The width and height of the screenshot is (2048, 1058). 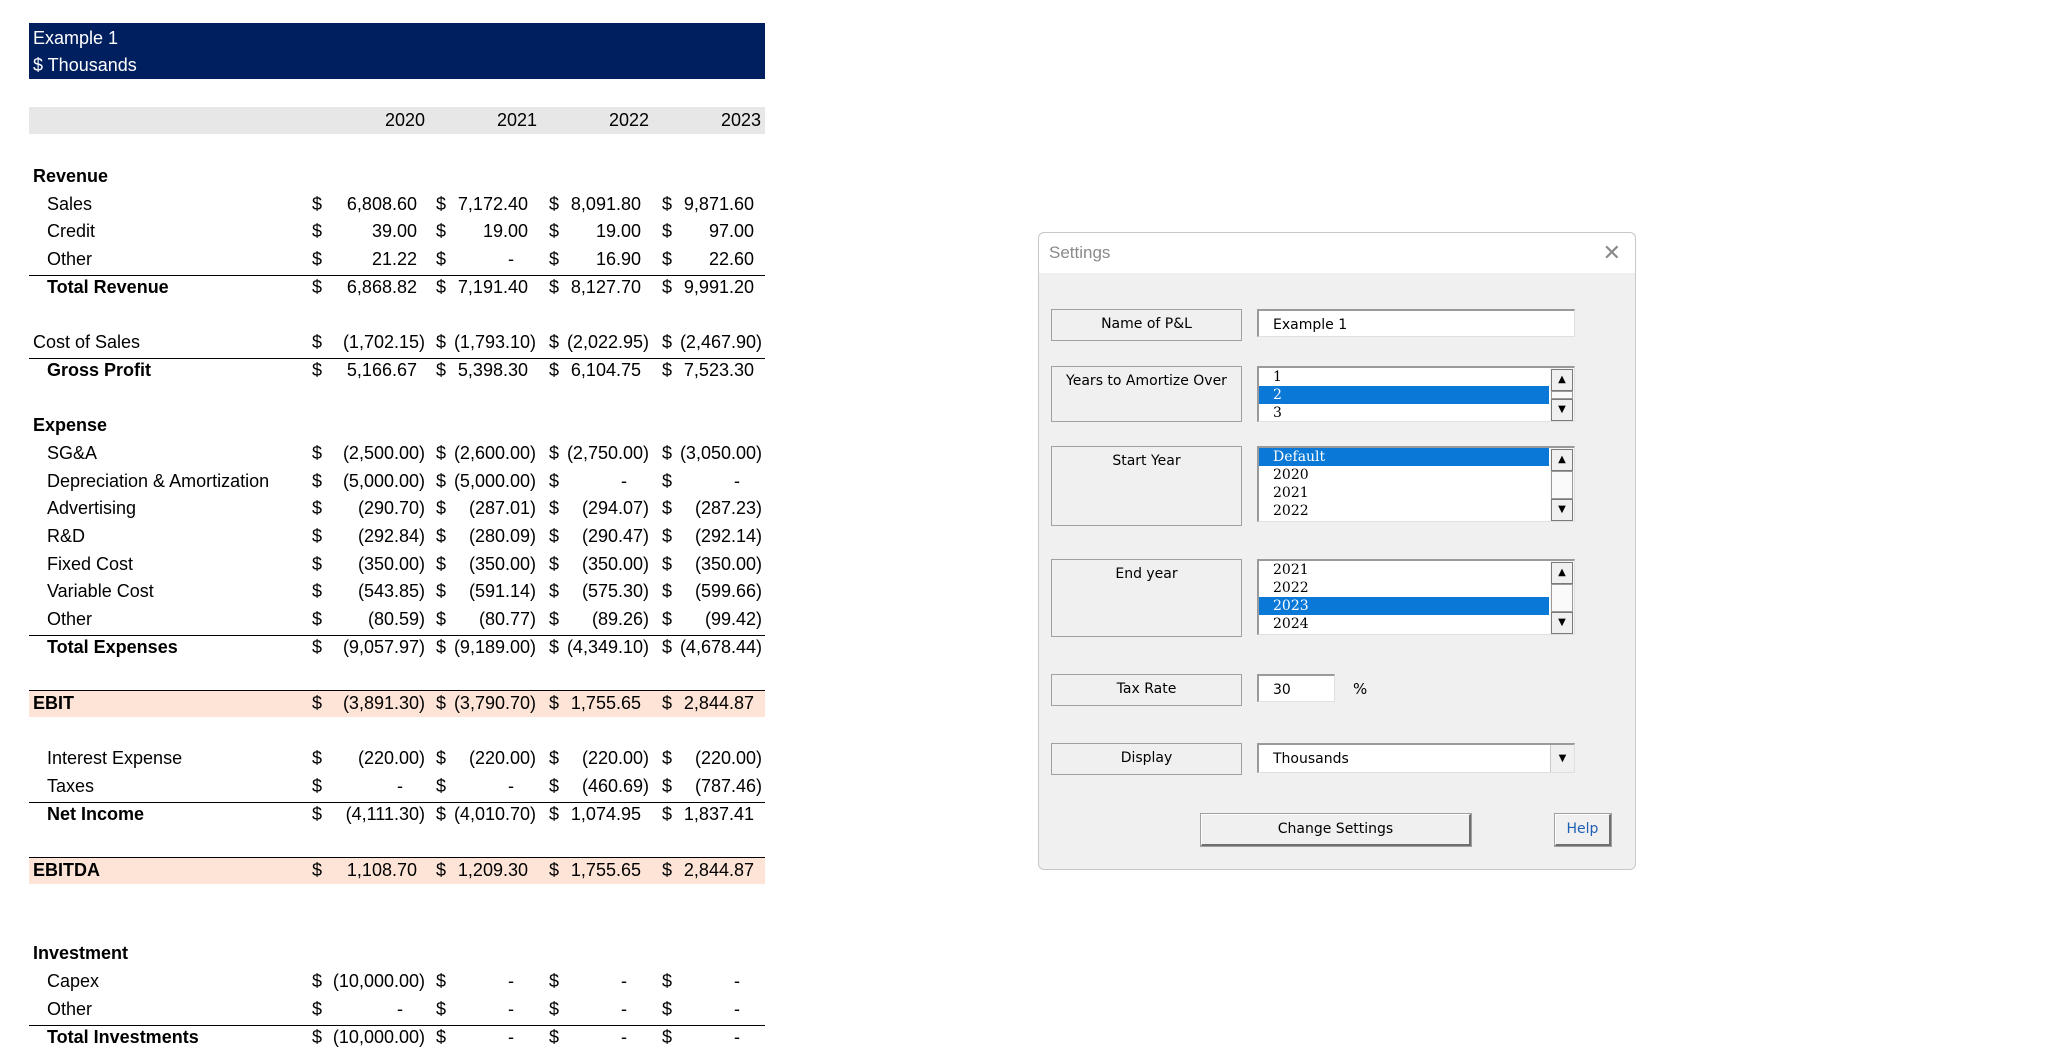 What do you see at coordinates (605, 870) in the screenshot?
I see `cell-value: 1,755.65` at bounding box center [605, 870].